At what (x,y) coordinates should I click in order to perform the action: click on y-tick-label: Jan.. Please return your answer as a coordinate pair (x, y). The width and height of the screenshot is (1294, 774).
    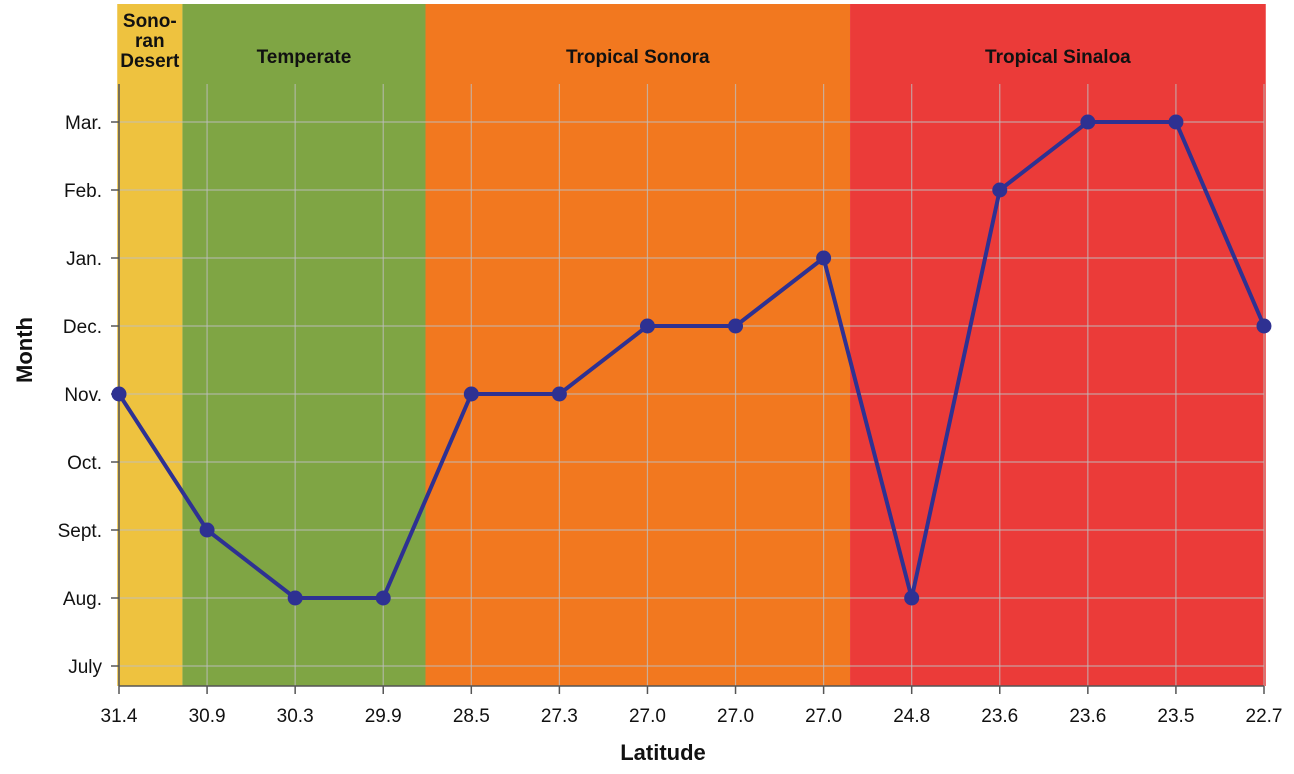
    Looking at the image, I should click on (84, 259).